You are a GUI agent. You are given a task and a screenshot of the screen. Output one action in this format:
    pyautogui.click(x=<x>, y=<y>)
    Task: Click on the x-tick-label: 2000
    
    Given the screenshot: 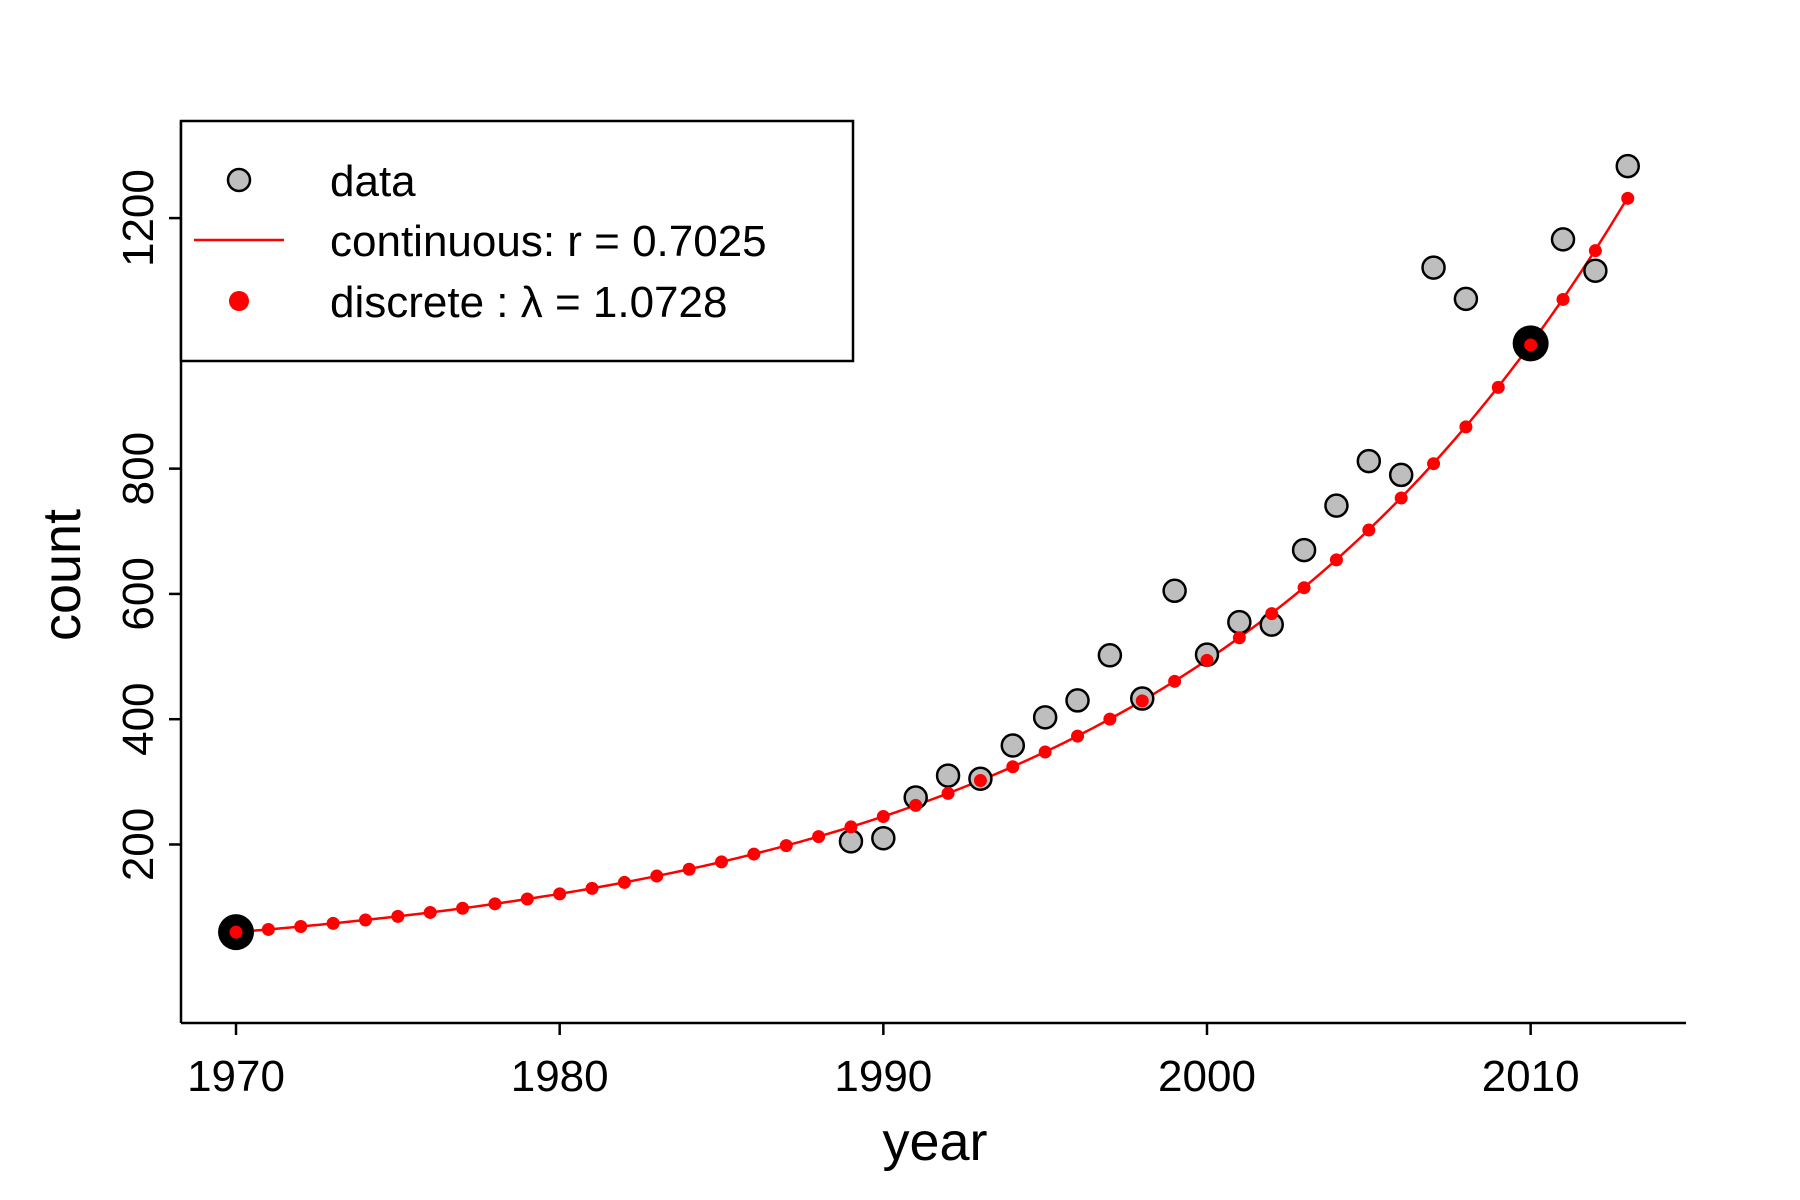 What is the action you would take?
    pyautogui.click(x=1207, y=1076)
    